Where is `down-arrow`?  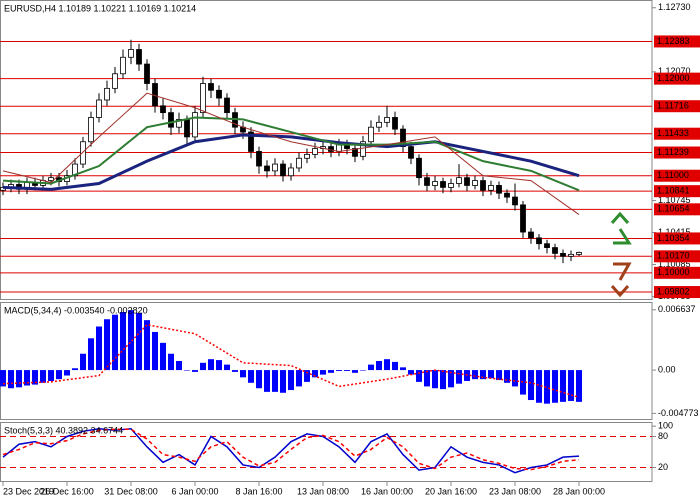 down-arrow is located at coordinates (622, 271).